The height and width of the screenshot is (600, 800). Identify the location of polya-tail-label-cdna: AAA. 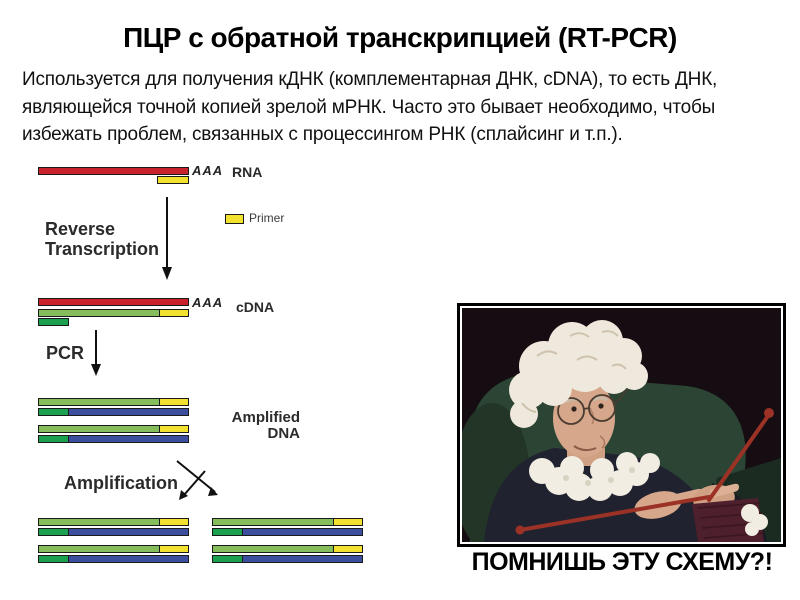
(208, 302).